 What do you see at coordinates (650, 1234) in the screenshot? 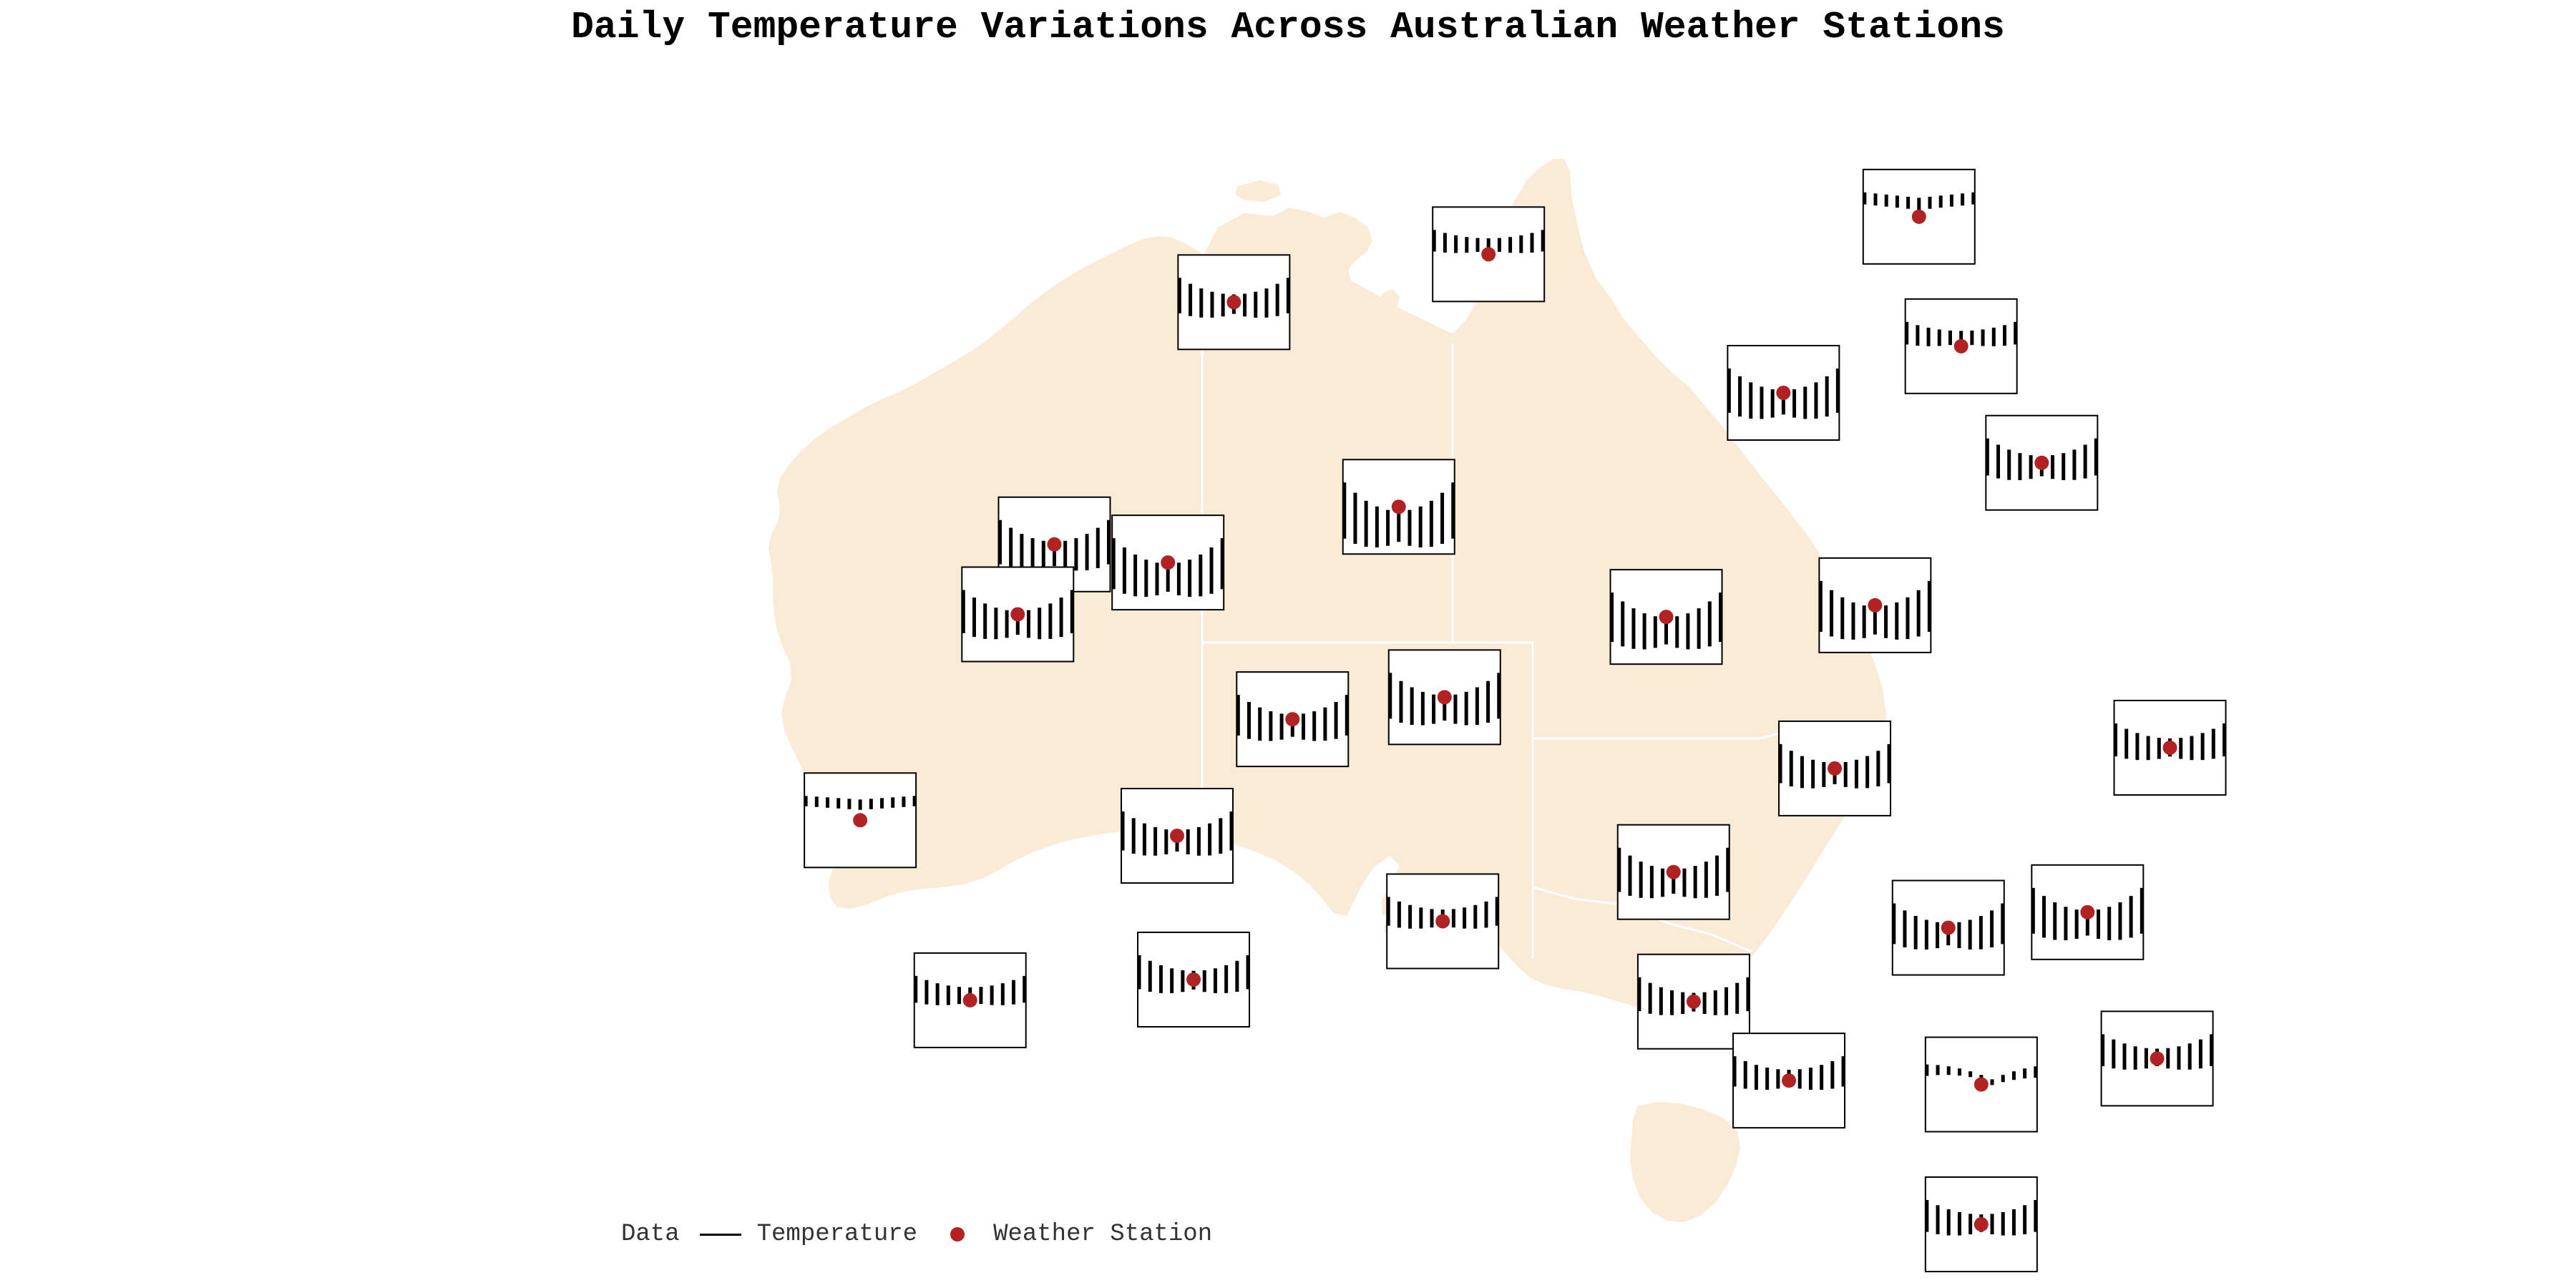
I see `legend-heading: Data` at bounding box center [650, 1234].